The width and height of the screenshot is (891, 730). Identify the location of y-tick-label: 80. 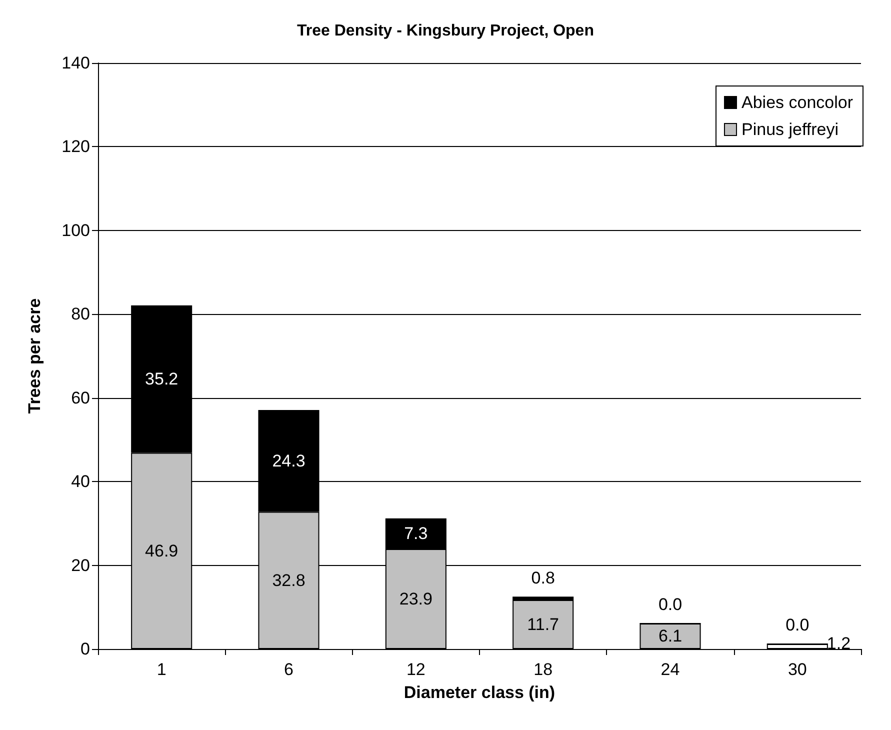
(80, 314).